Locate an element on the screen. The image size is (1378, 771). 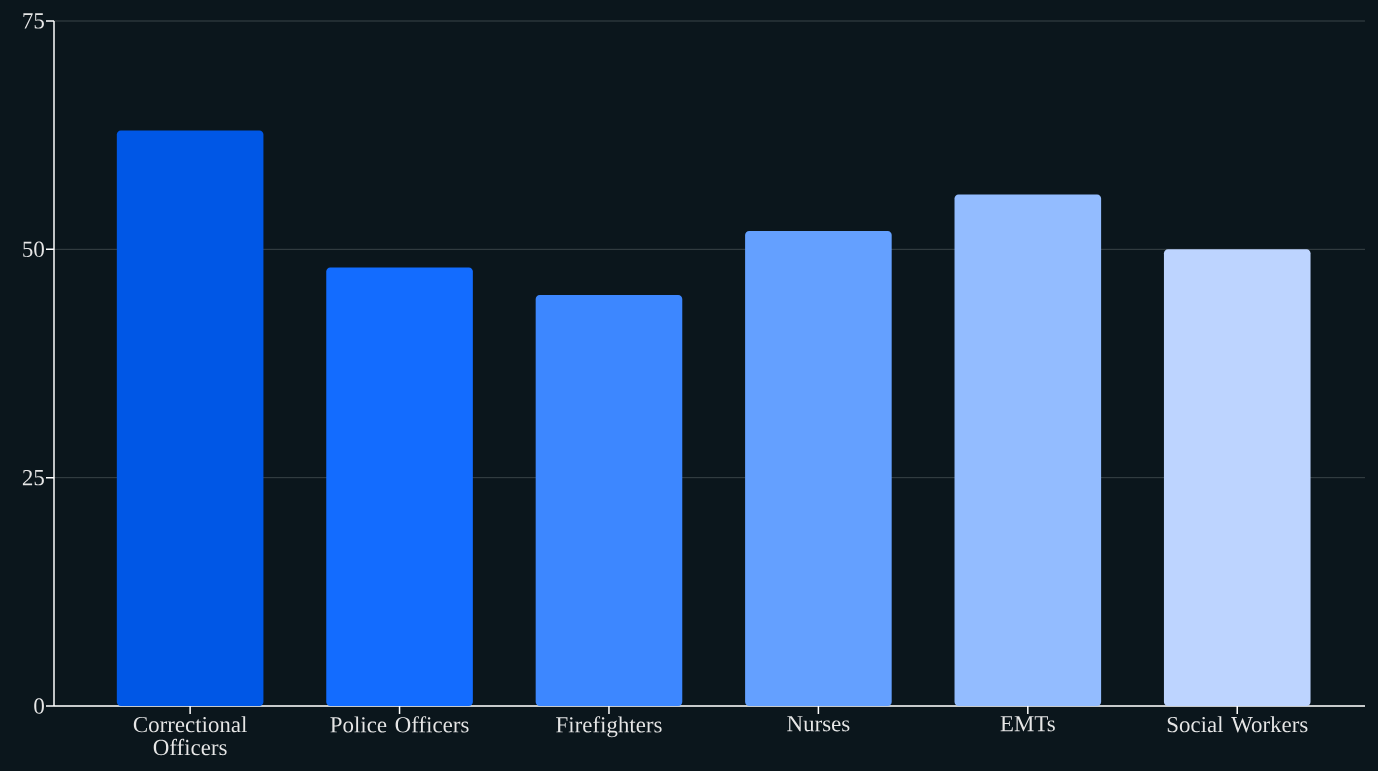
y-tick-label: 25 is located at coordinates (33, 477).